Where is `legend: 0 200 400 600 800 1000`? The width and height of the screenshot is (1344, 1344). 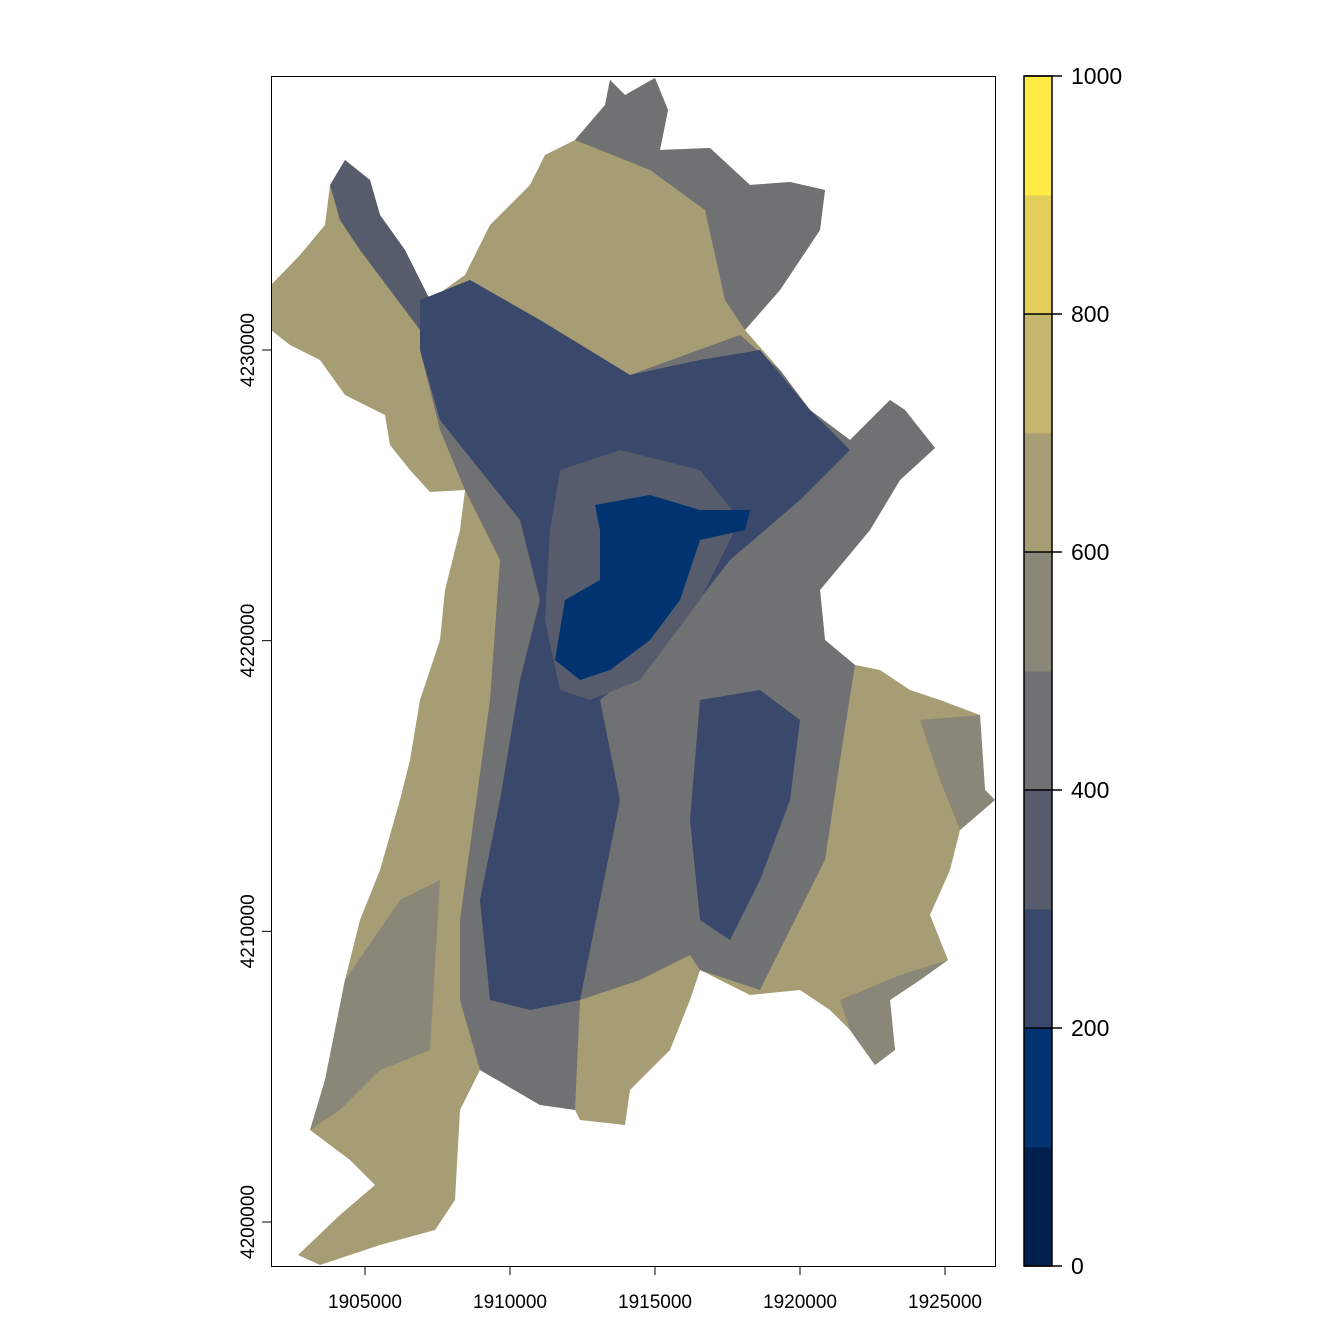
legend: 0 200 400 600 800 1000 is located at coordinates (1072, 671).